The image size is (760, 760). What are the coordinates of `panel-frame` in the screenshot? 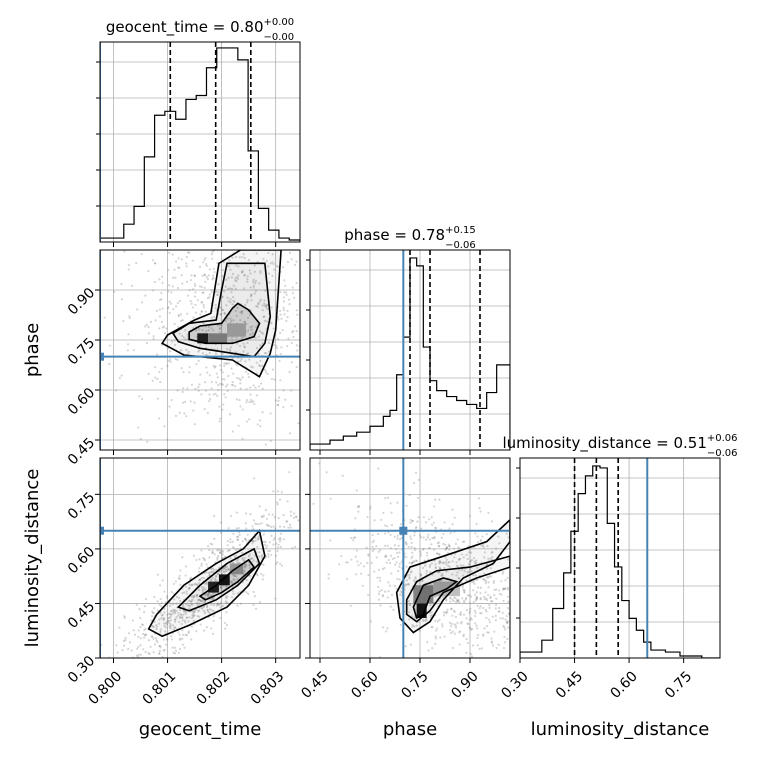 It's located at (200, 350).